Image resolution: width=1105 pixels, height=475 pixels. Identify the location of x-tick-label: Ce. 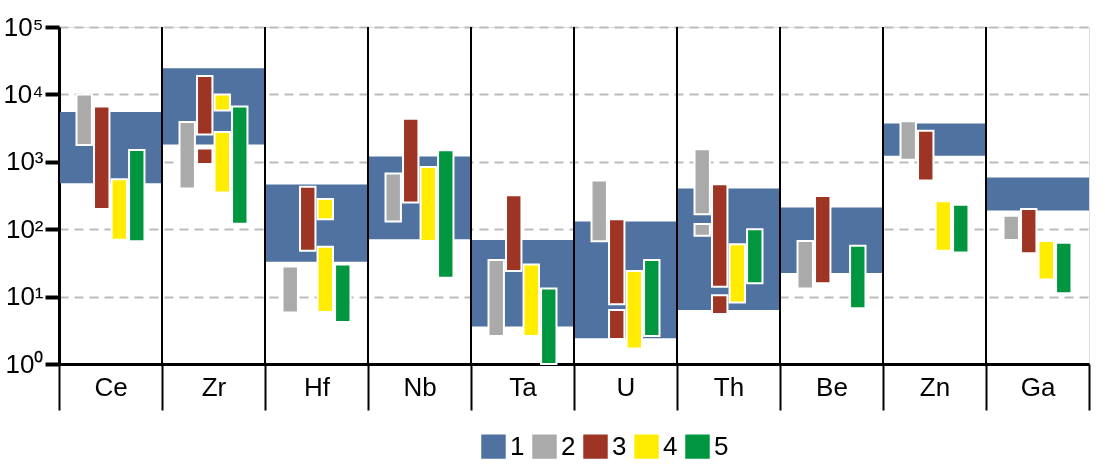
(111, 386).